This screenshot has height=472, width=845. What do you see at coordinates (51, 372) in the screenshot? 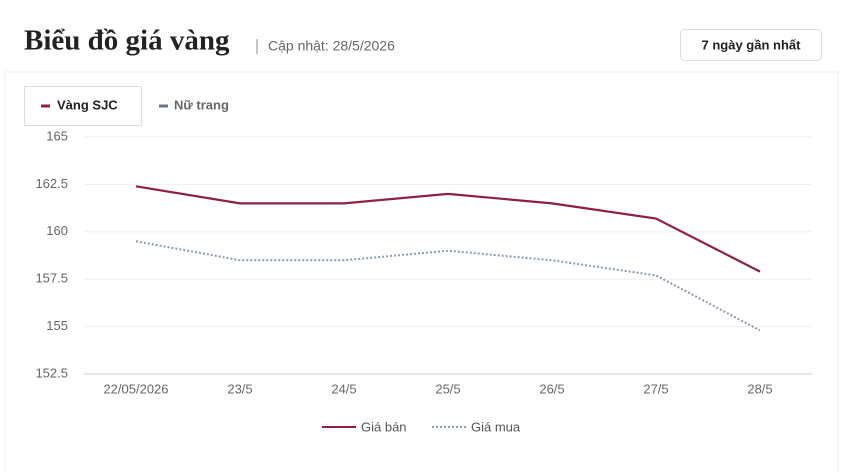
I see `y-tick-label: 152.5` at bounding box center [51, 372].